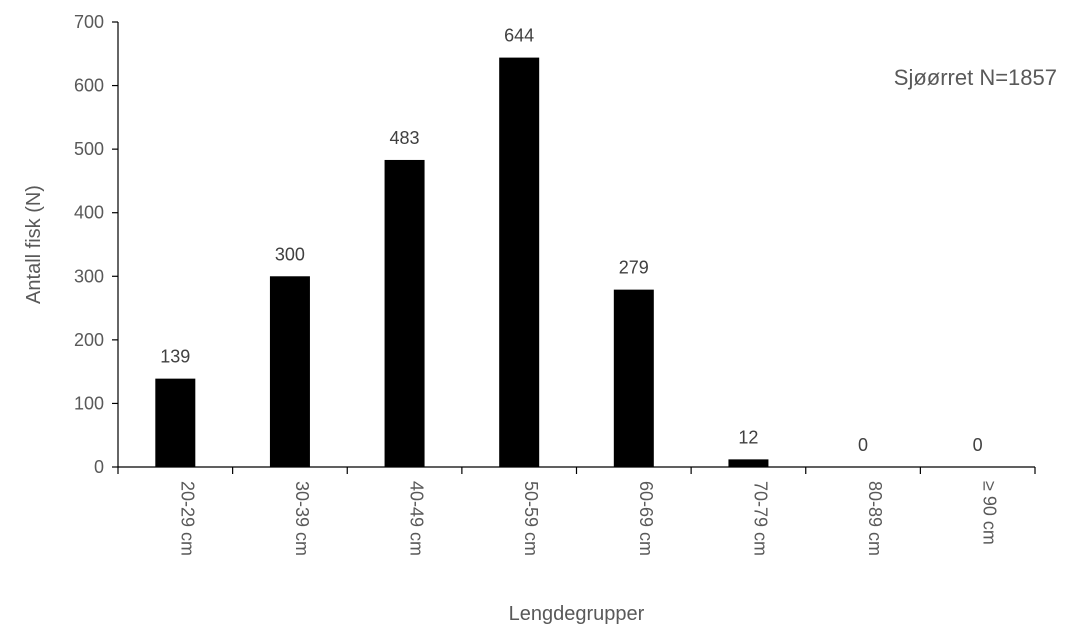 This screenshot has height=630, width=1070. Describe the element at coordinates (975, 77) in the screenshot. I see `chart-annotation: Sjøørret N=1857` at that location.